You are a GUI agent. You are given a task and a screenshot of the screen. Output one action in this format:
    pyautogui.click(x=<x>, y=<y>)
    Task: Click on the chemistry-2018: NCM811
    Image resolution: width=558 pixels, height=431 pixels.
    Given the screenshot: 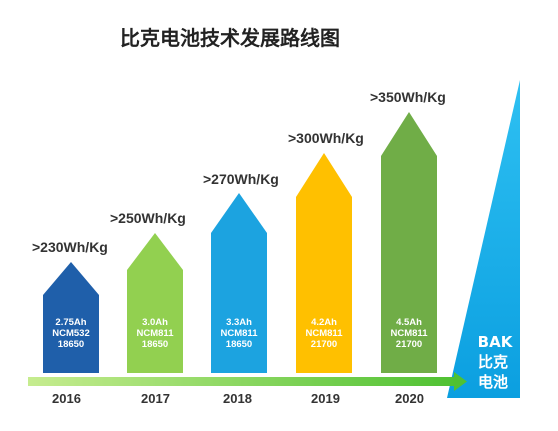 What is the action you would take?
    pyautogui.click(x=240, y=333)
    